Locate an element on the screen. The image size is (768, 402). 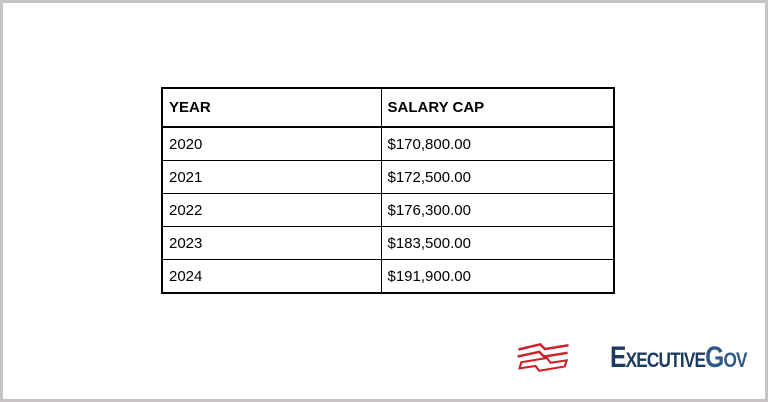
year-cell: 2020 is located at coordinates (271, 143).